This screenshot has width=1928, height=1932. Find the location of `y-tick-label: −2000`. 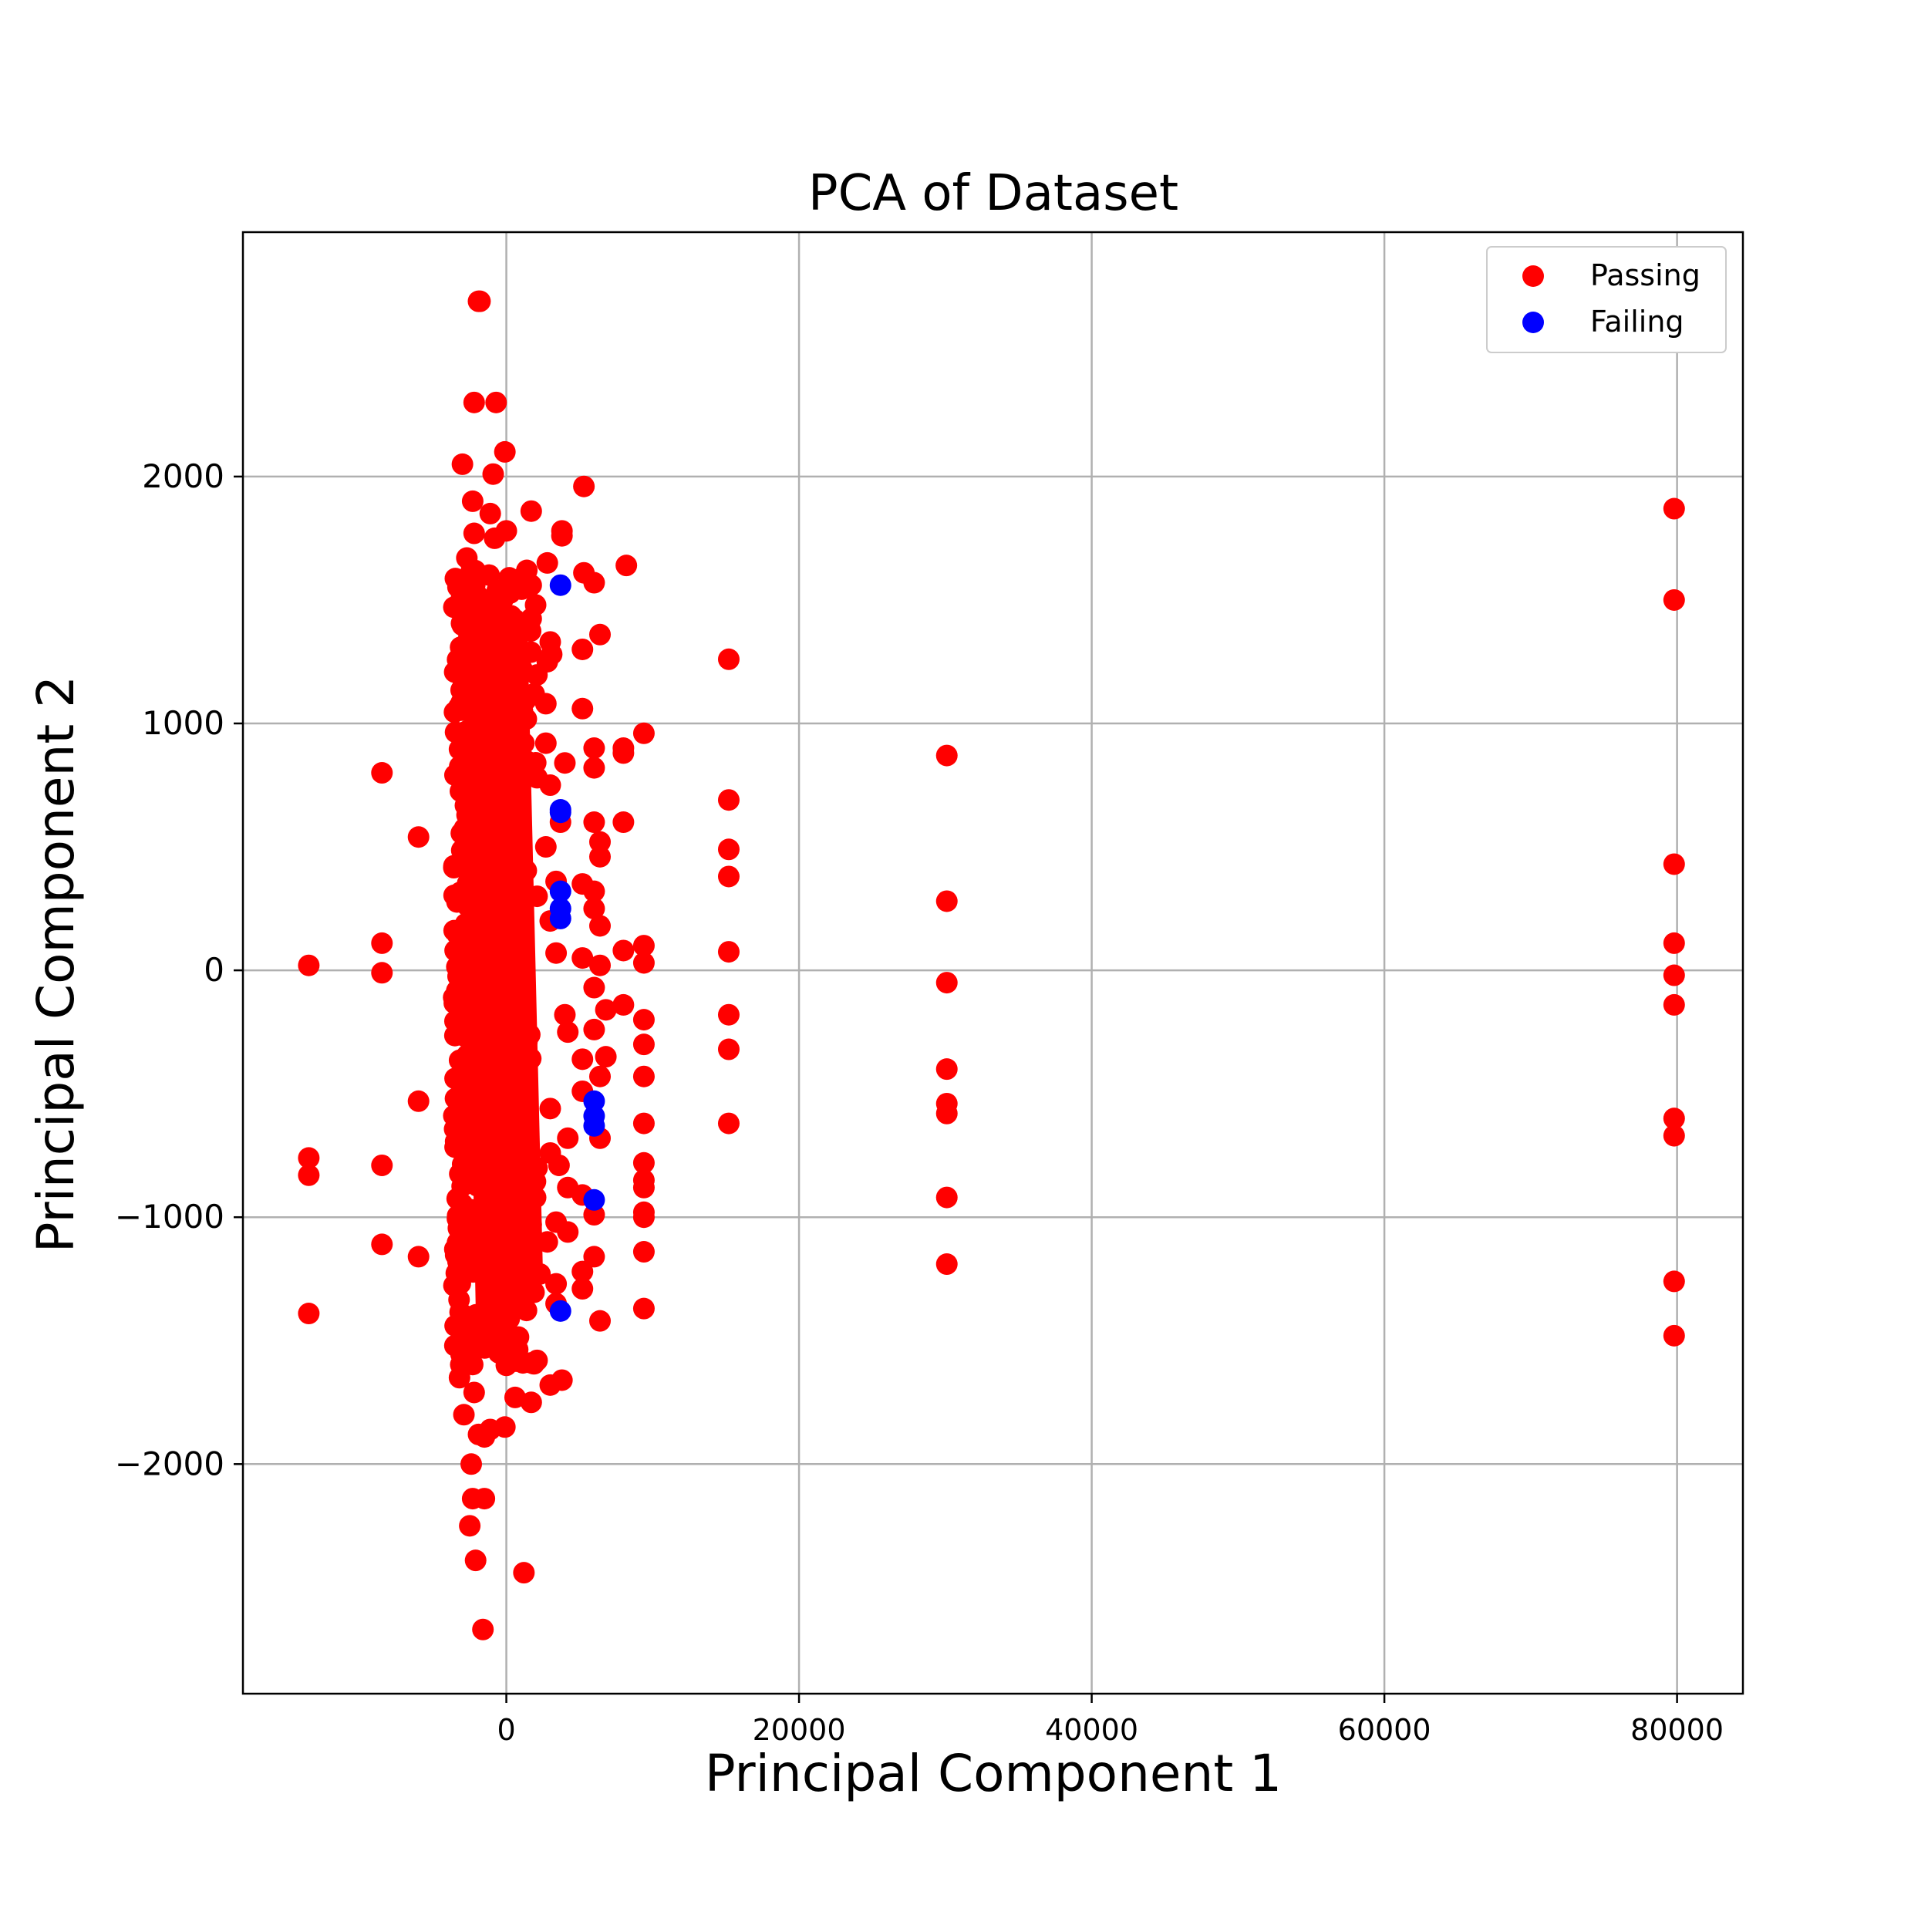

y-tick-label: −2000 is located at coordinates (169, 1463).